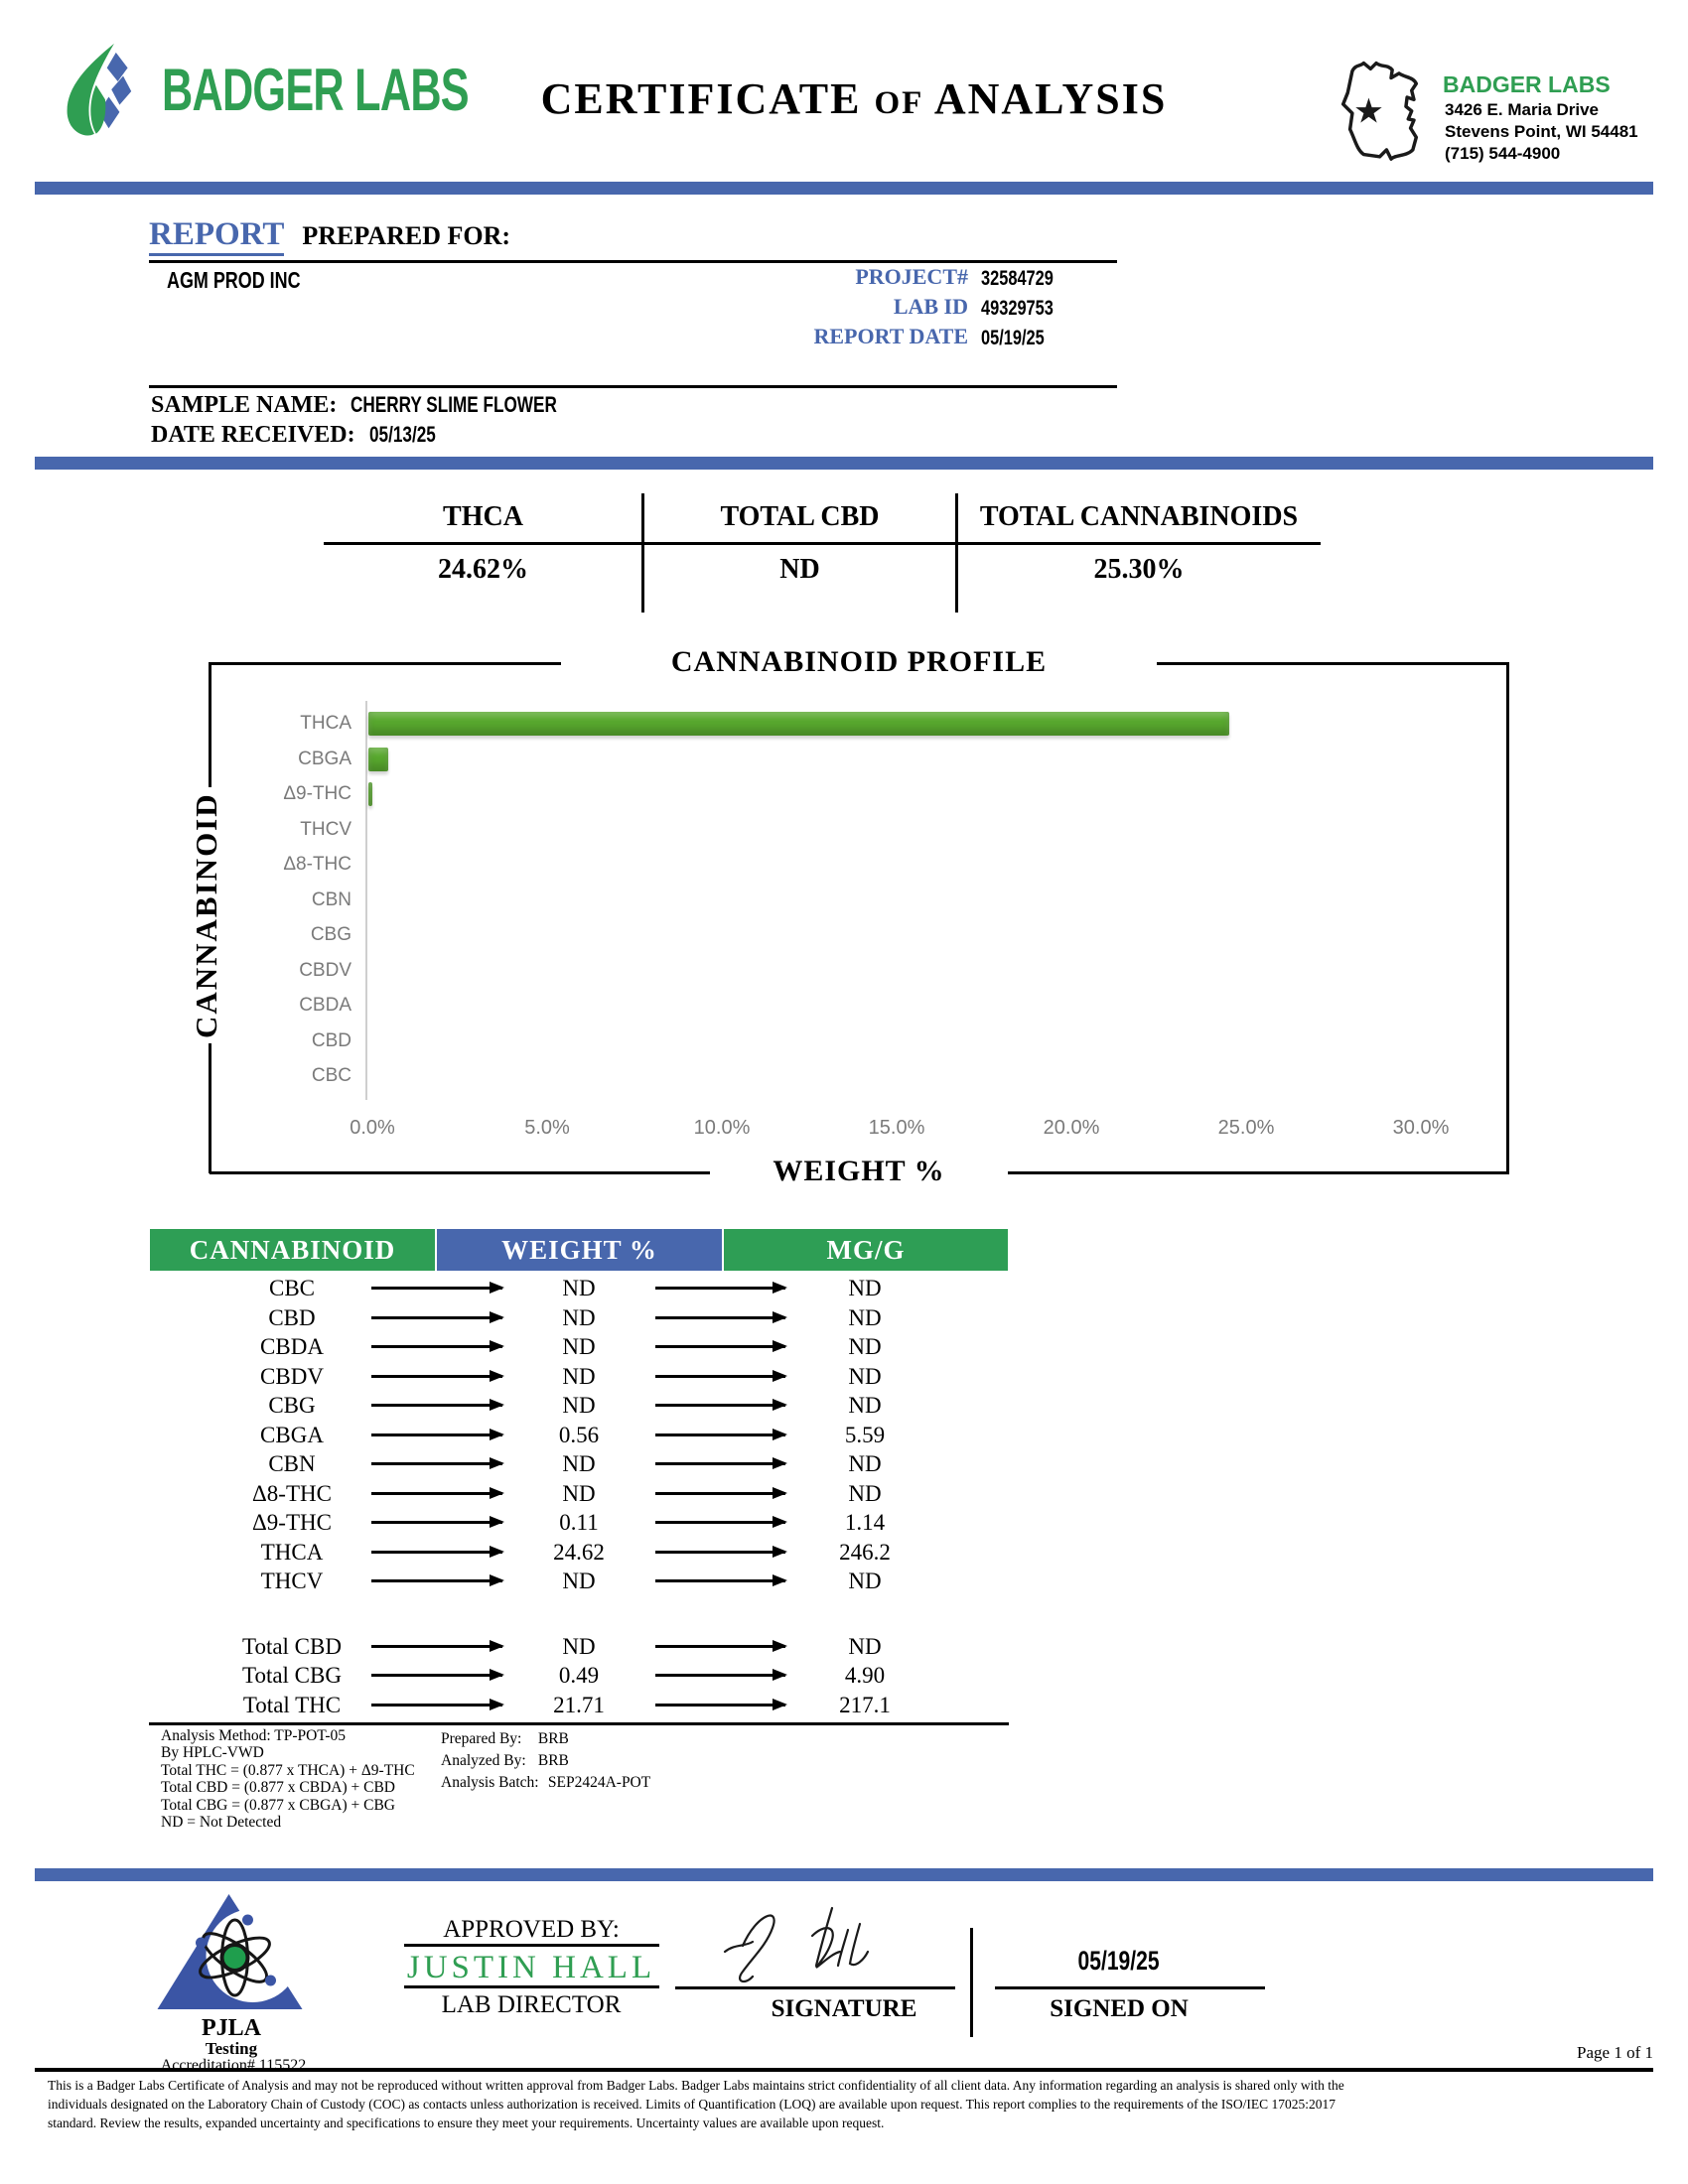 This screenshot has height=2184, width=1688. I want to click on table-cell-name: CBDV, so click(292, 1376).